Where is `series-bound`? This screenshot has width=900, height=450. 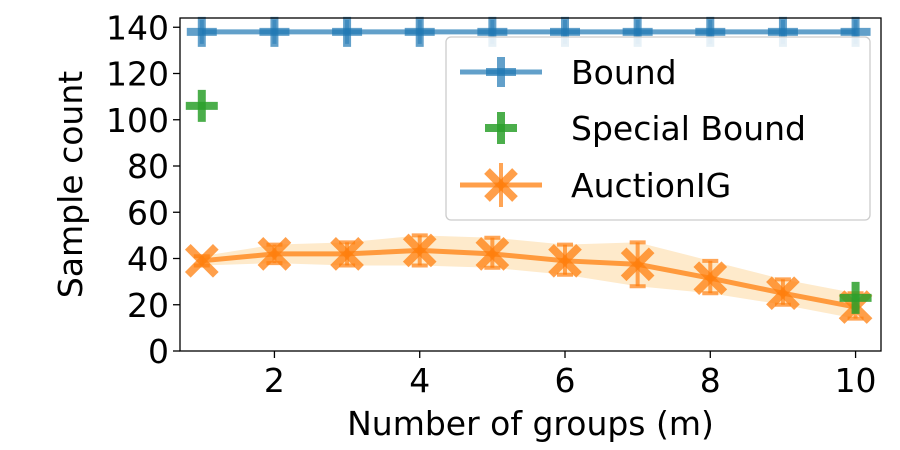
series-bound is located at coordinates (528, 31).